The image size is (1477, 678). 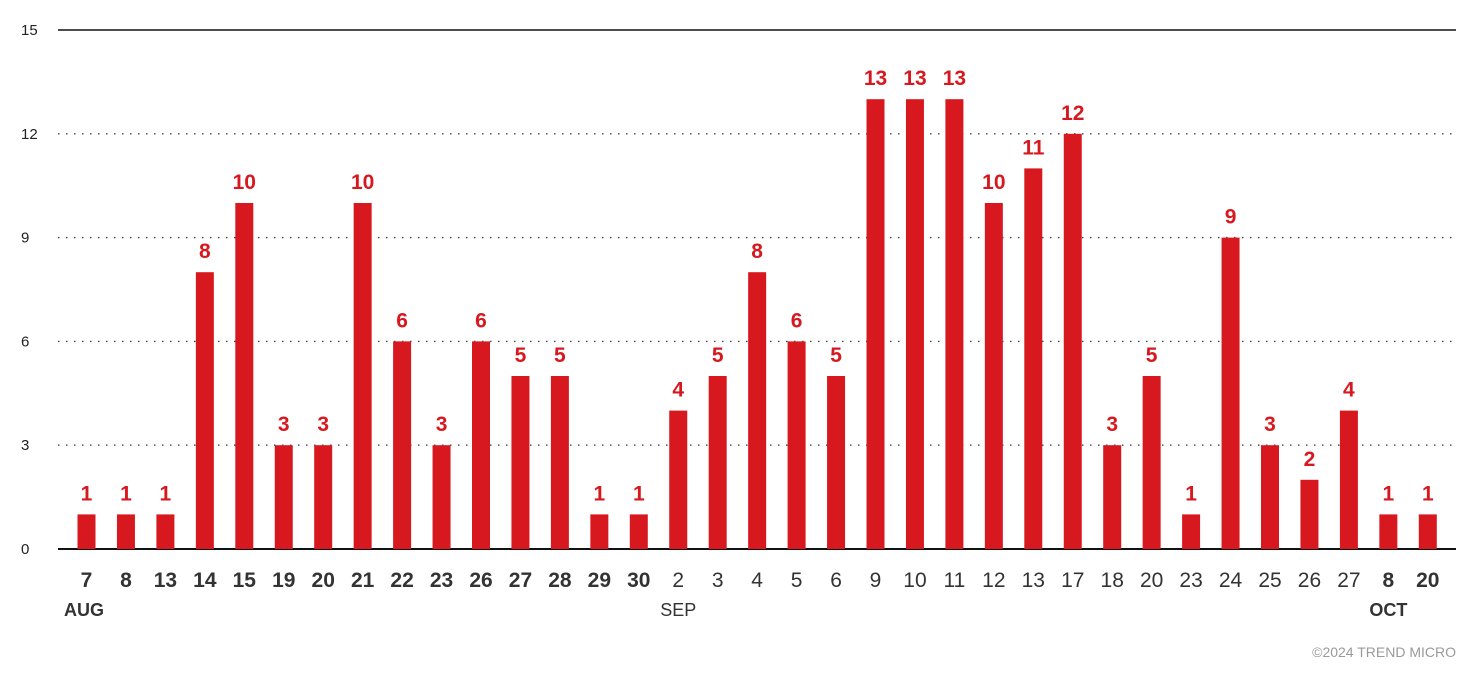 I want to click on x-tick-label: 15, so click(x=245, y=580).